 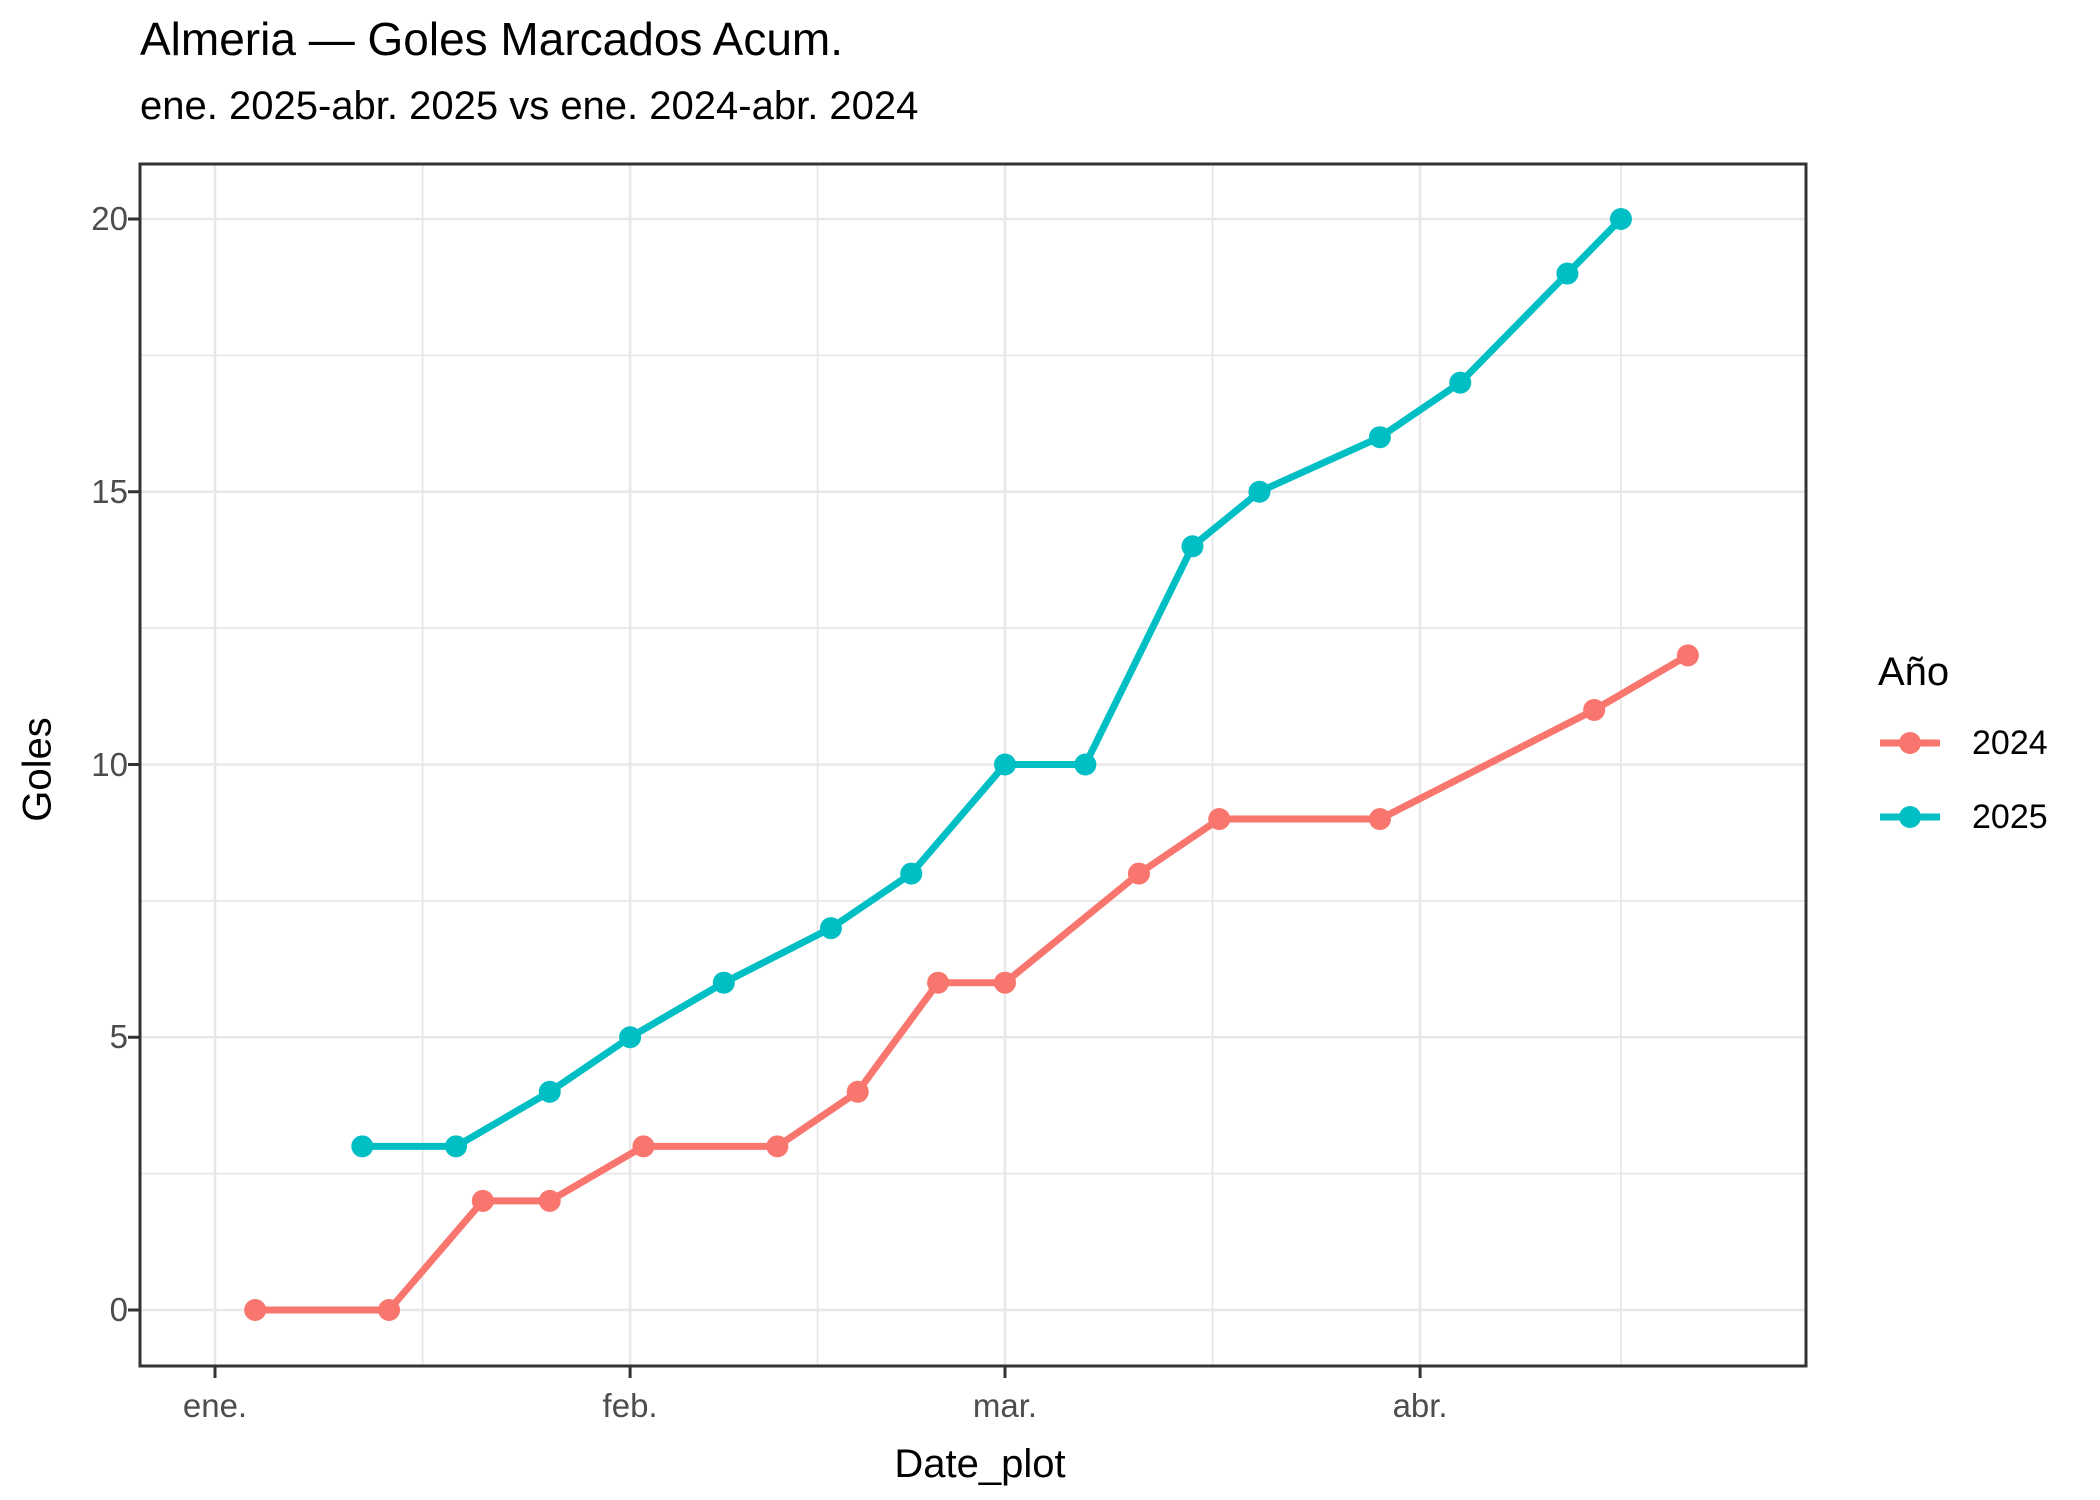 I want to click on x-tick-label: mar., so click(x=1005, y=1405).